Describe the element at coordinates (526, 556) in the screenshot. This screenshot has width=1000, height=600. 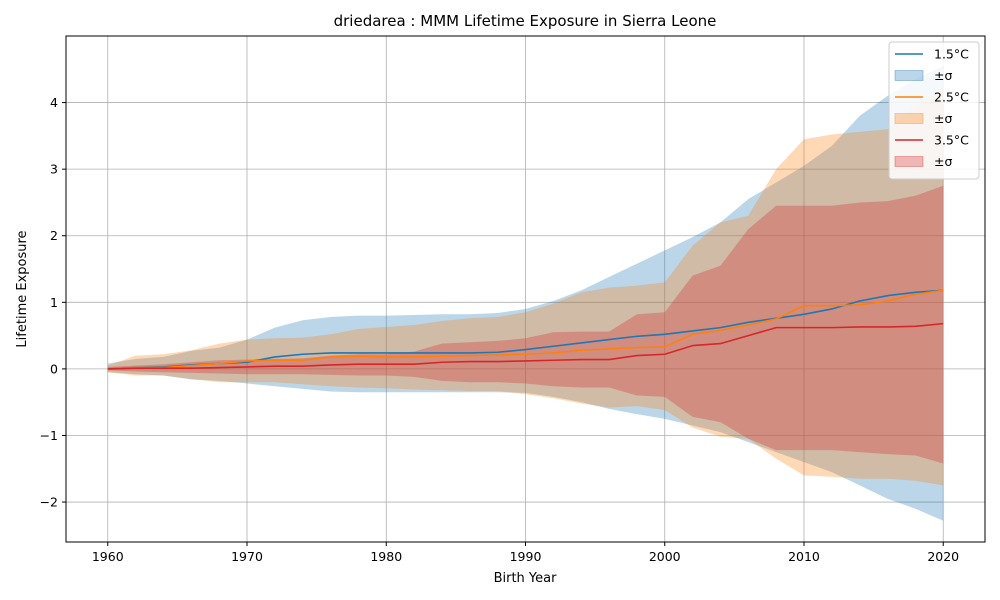
I see `x-tick-label-1990: 1990` at that location.